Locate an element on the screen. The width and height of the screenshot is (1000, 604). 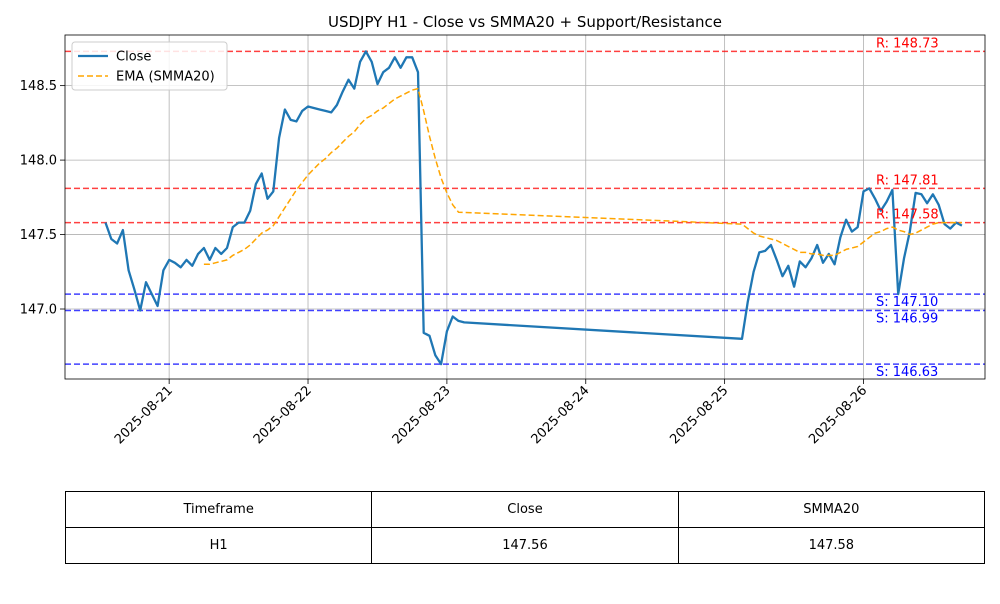
table-cell-close: 147.56 is located at coordinates (525, 545).